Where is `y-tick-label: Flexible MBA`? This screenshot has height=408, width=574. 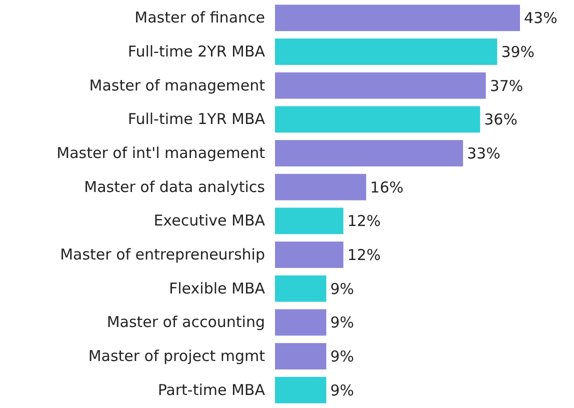 y-tick-label: Flexible MBA is located at coordinates (217, 288).